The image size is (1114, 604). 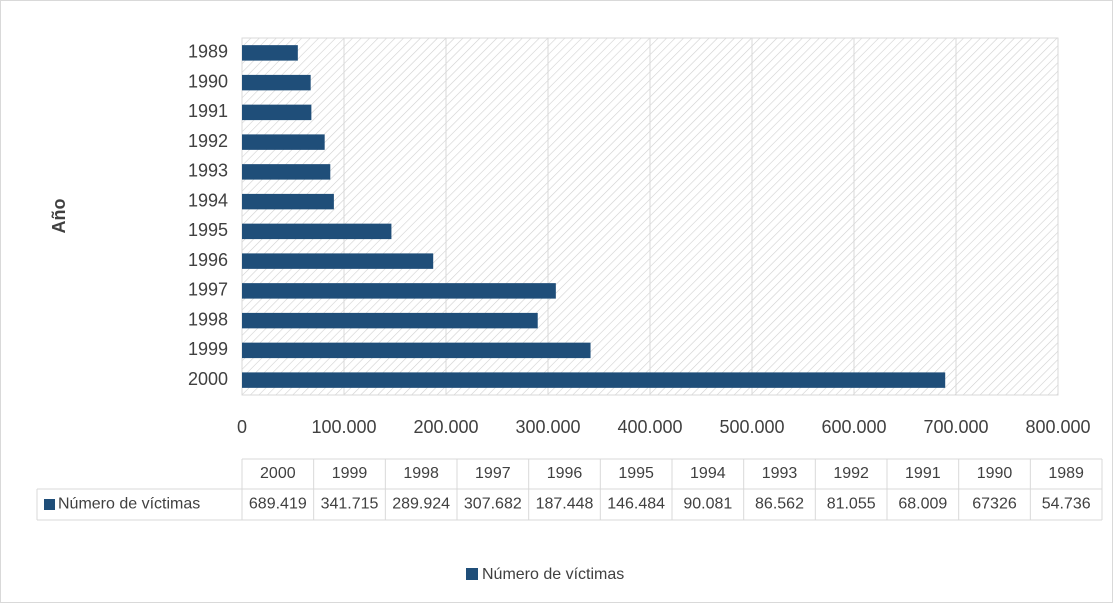 What do you see at coordinates (208, 379) in the screenshot?
I see `y-tick-label: 2000` at bounding box center [208, 379].